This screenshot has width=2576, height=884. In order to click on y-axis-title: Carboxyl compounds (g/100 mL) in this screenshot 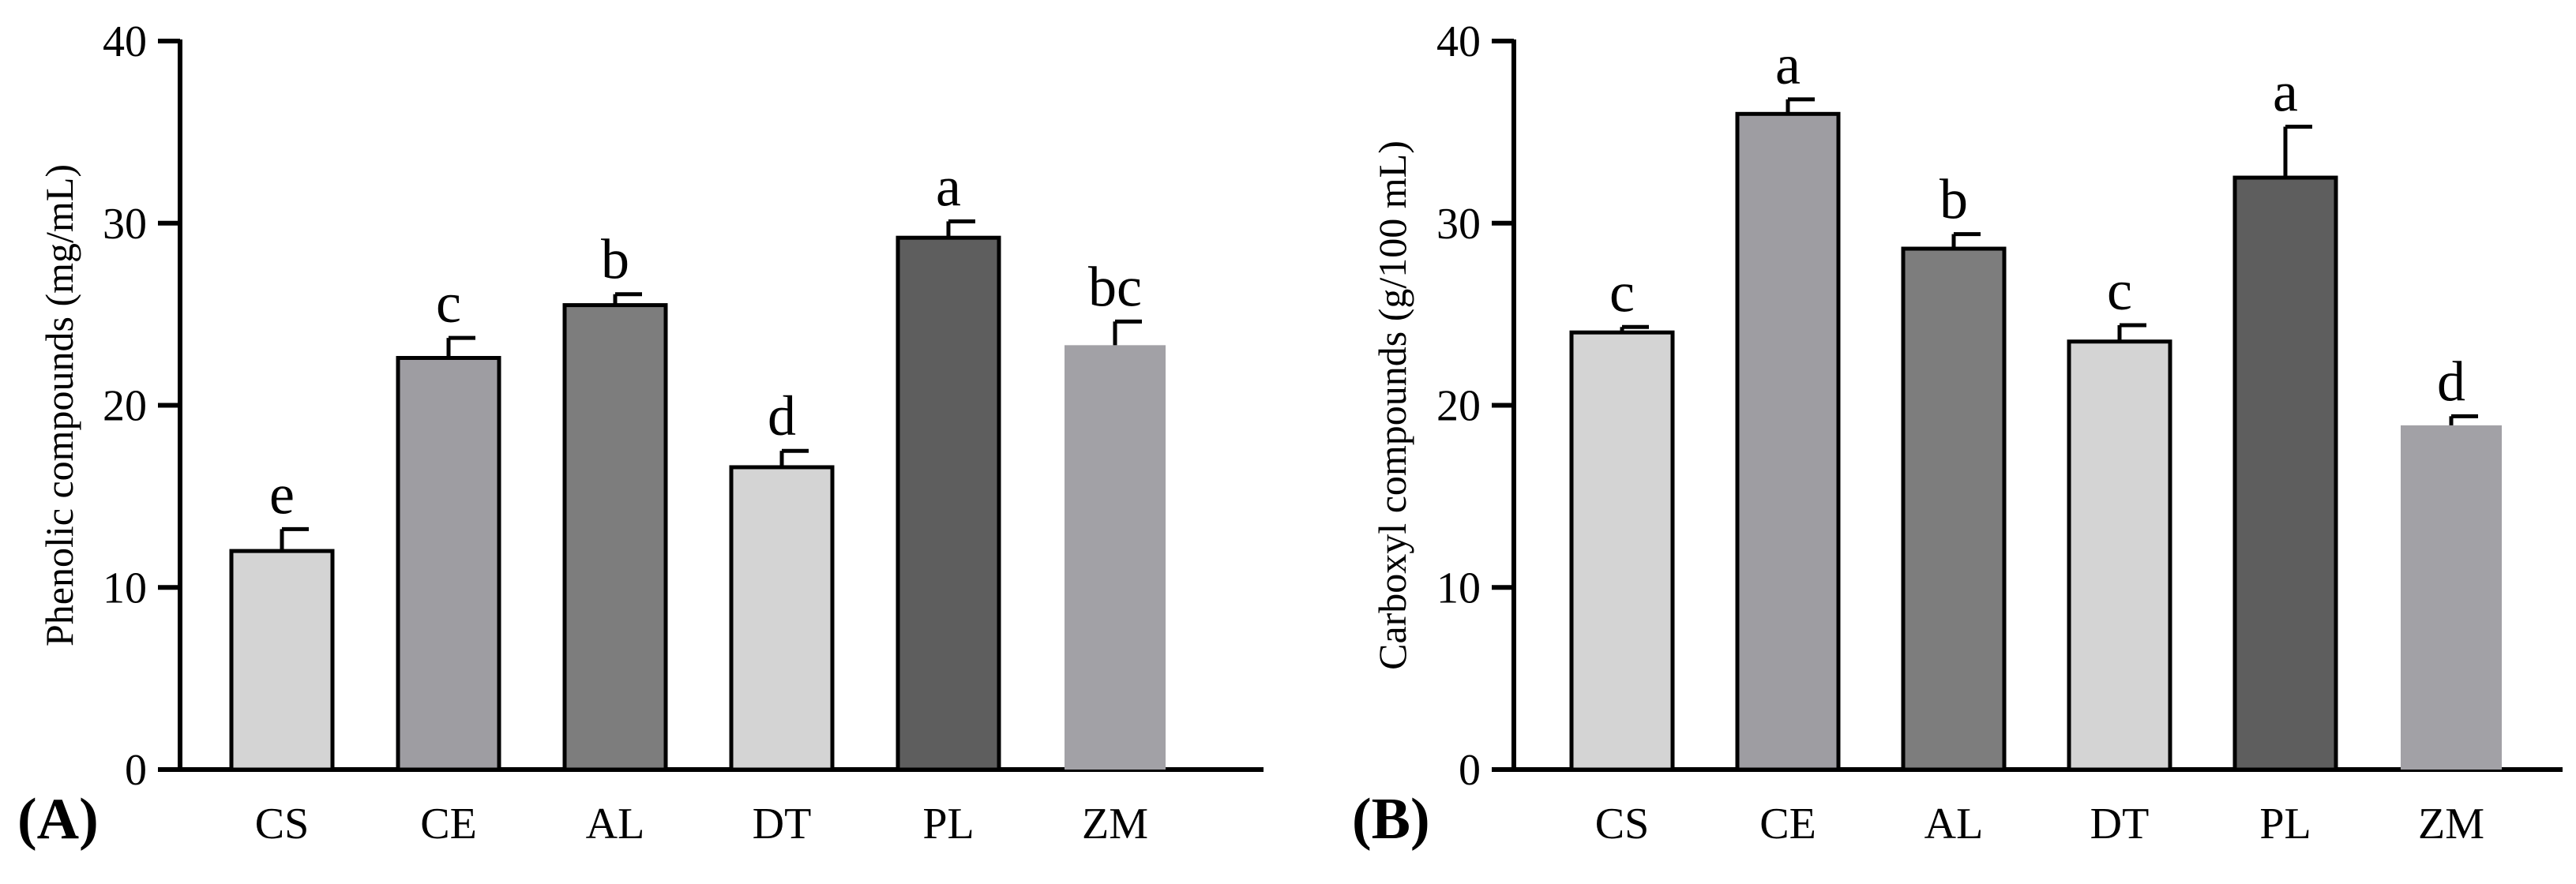, I will do `click(1392, 405)`.